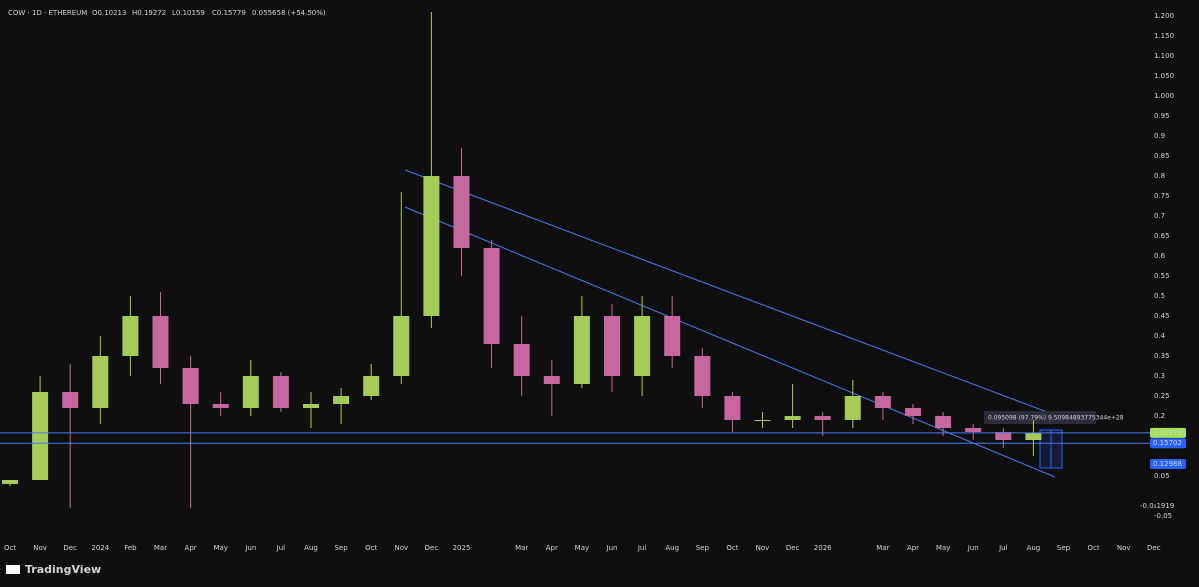 Image resolution: width=1199 pixels, height=587 pixels. I want to click on y-tick-label: 0.9, so click(1159, 136).